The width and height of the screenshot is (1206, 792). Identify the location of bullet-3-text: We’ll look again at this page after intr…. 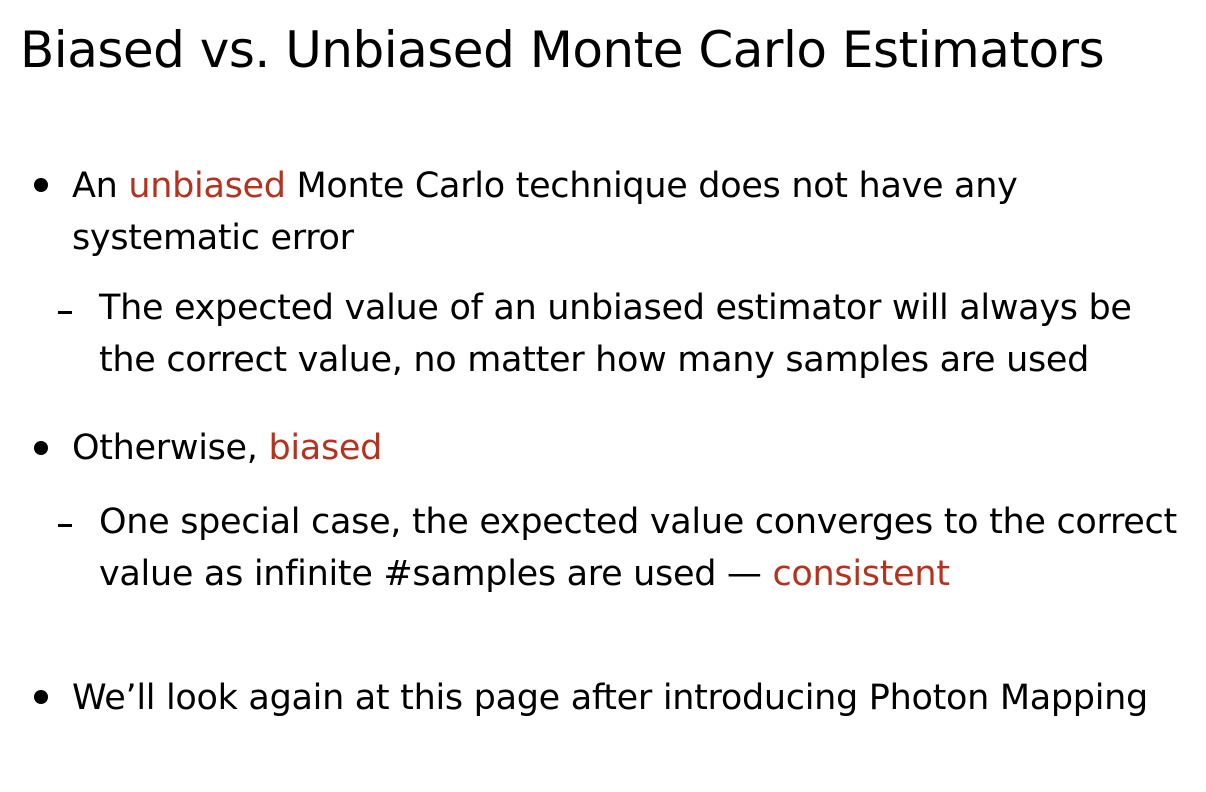
(610, 698).